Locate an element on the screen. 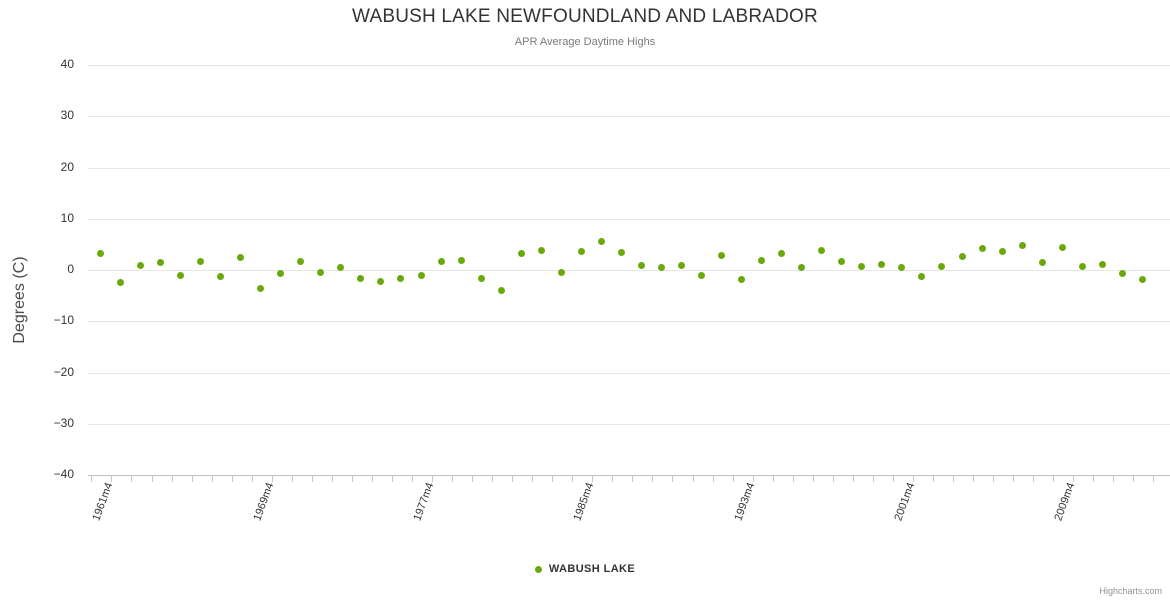  chart-title: WABUSH LAKE NEWFOUNDLAND AND LABRADOR is located at coordinates (585, 16).